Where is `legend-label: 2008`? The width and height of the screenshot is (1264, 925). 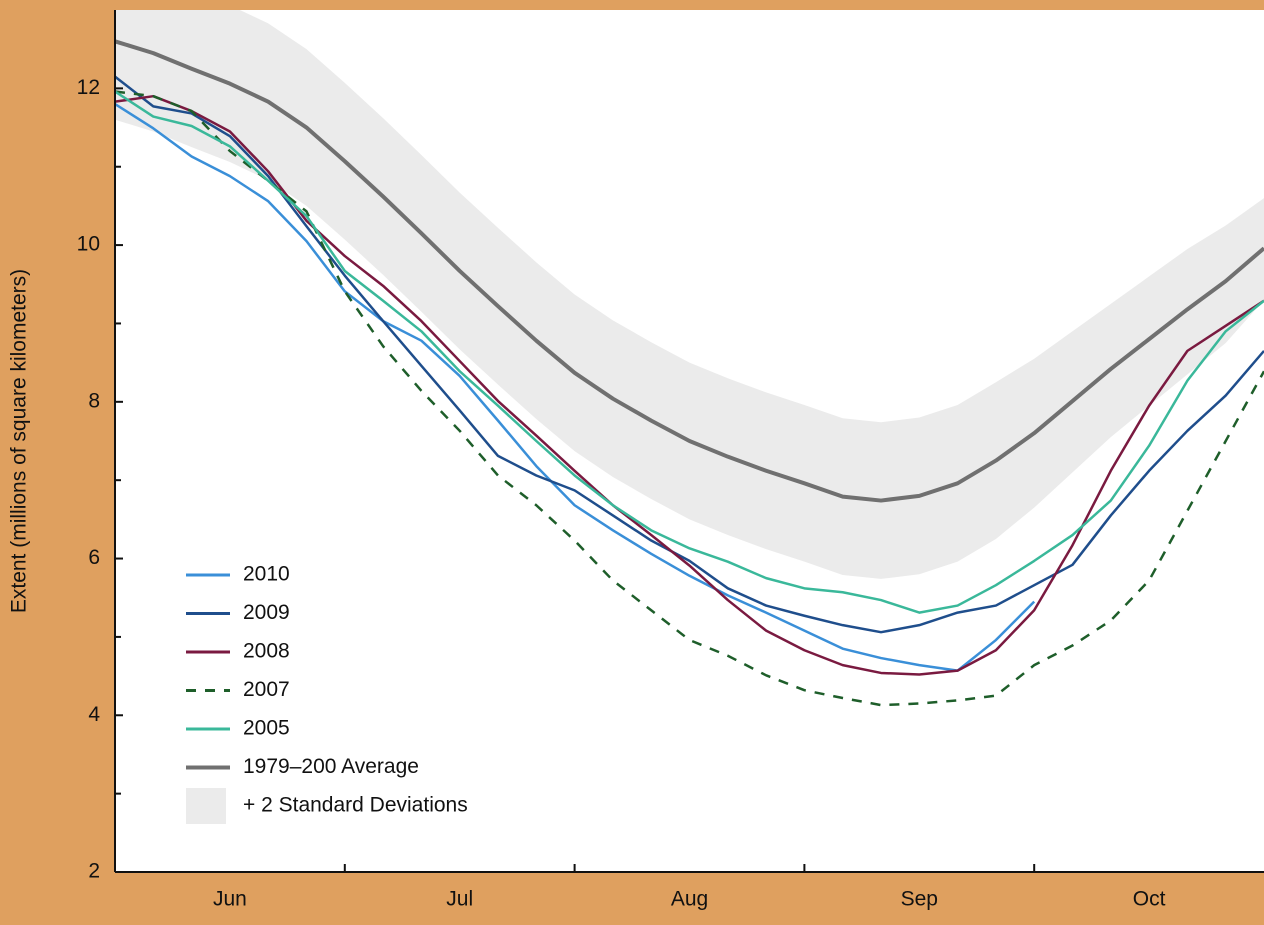
legend-label: 2008 is located at coordinates (266, 651).